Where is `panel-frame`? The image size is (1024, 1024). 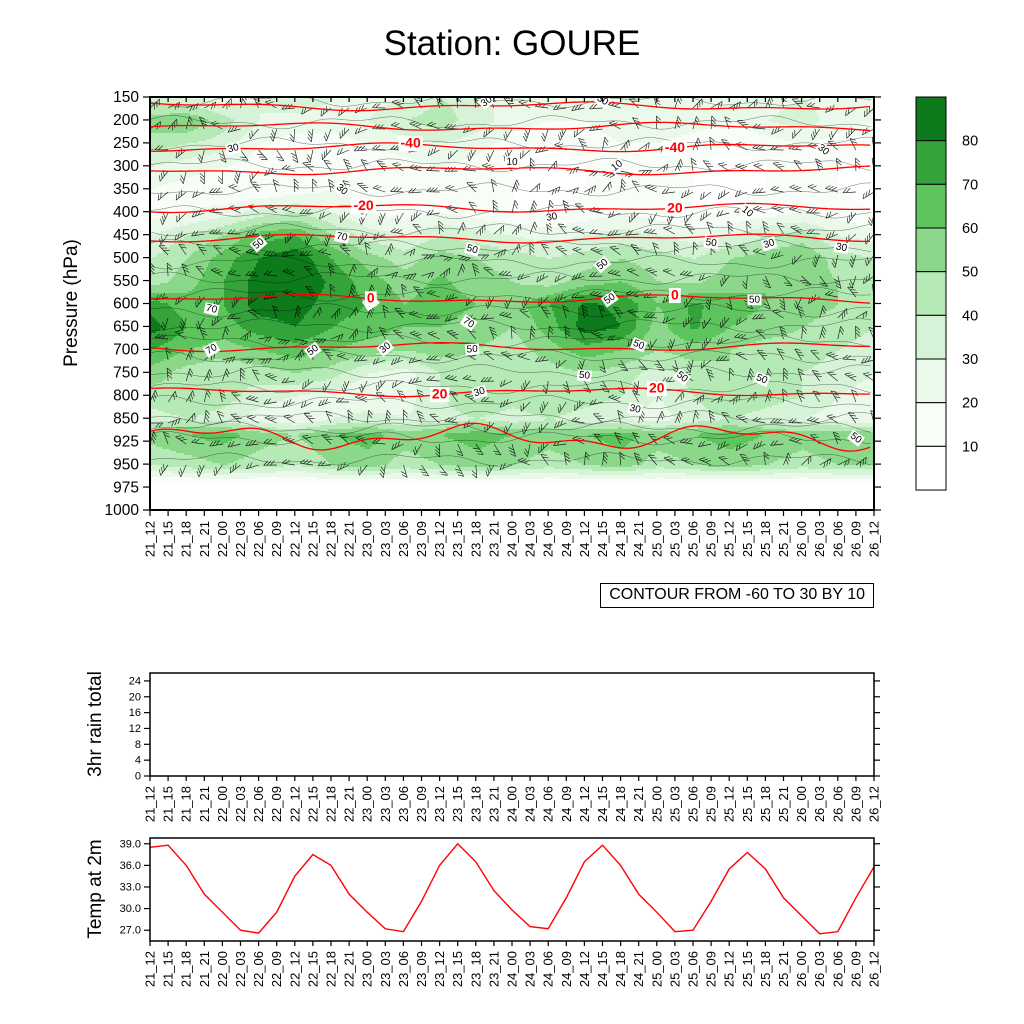
panel-frame is located at coordinates (512, 724).